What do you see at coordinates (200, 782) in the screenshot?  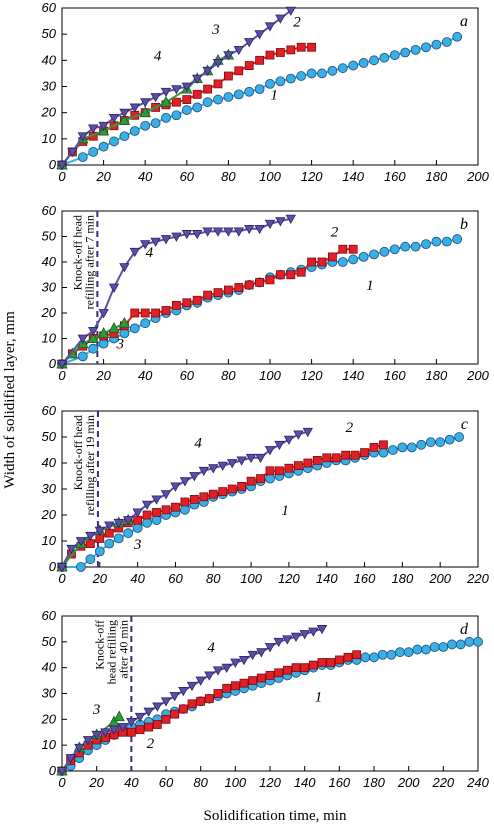 I see `x-tick-label: 80` at bounding box center [200, 782].